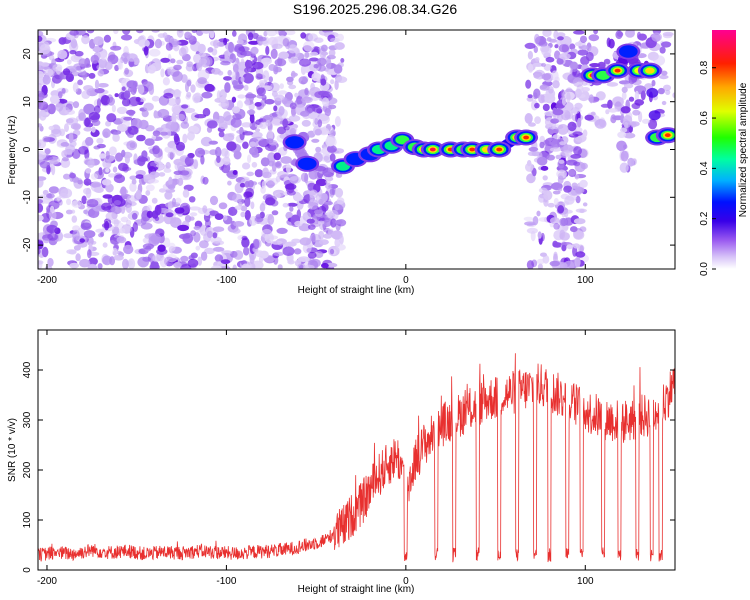 This screenshot has height=600, width=750. I want to click on ridge-track, so click(652, 92).